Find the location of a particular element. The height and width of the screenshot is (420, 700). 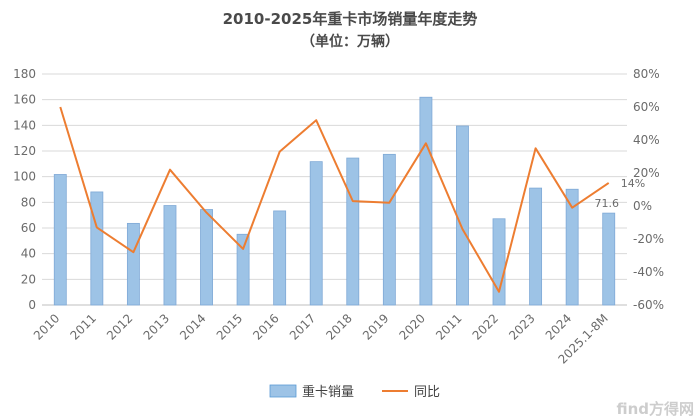

legend-bar-label: 重卡销量 is located at coordinates (328, 392).